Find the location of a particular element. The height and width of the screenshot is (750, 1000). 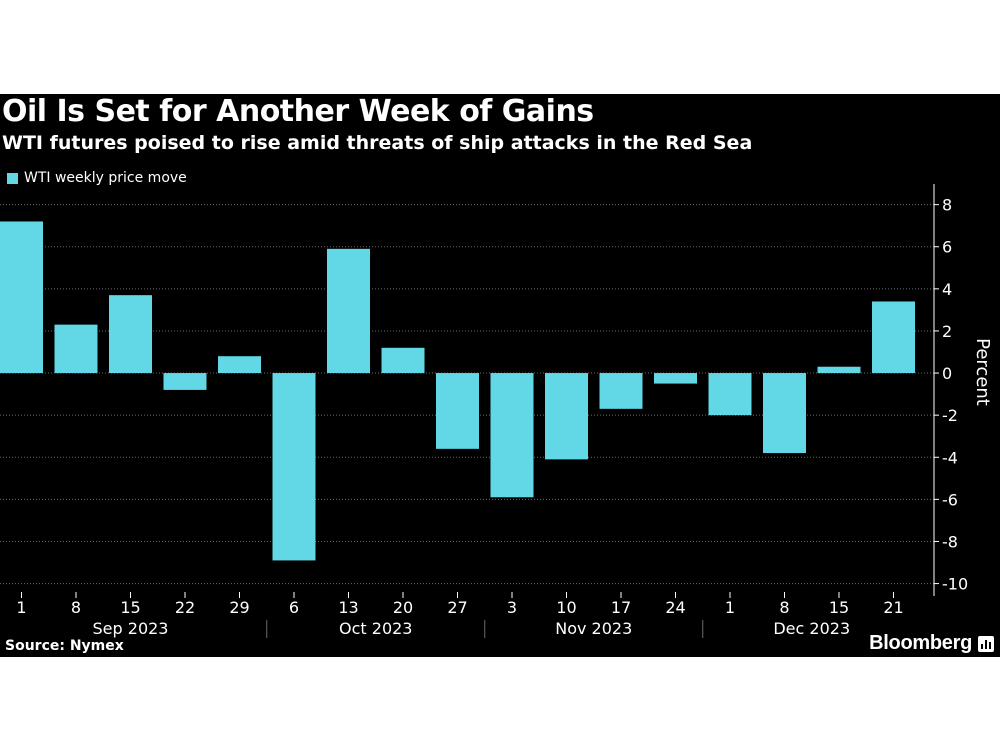

bar-chart-icon is located at coordinates (986, 643).